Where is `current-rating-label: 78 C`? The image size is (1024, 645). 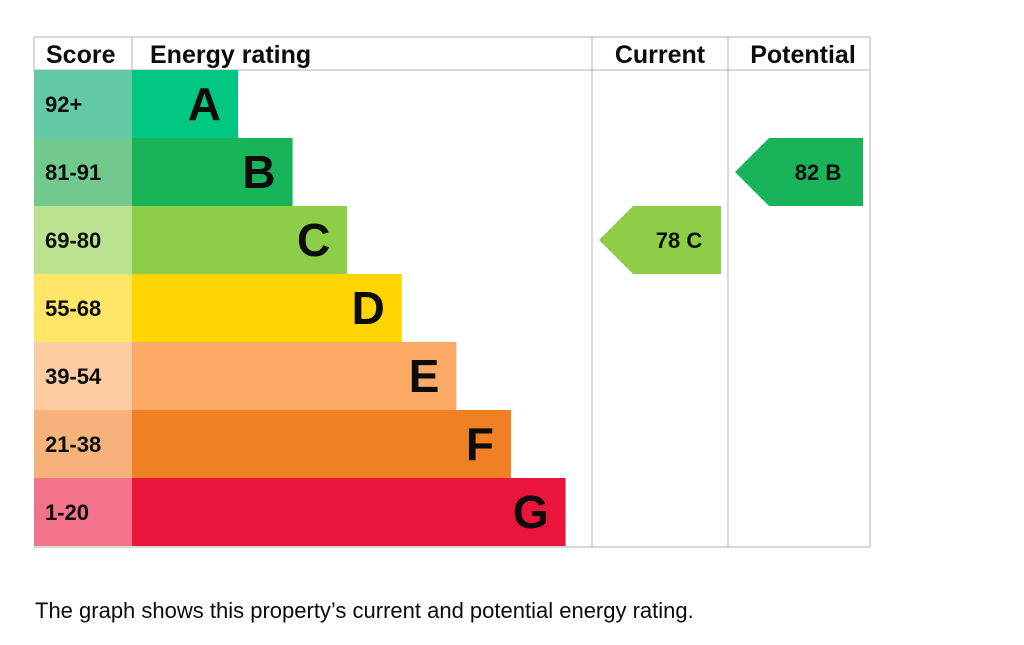 current-rating-label: 78 C is located at coordinates (679, 240).